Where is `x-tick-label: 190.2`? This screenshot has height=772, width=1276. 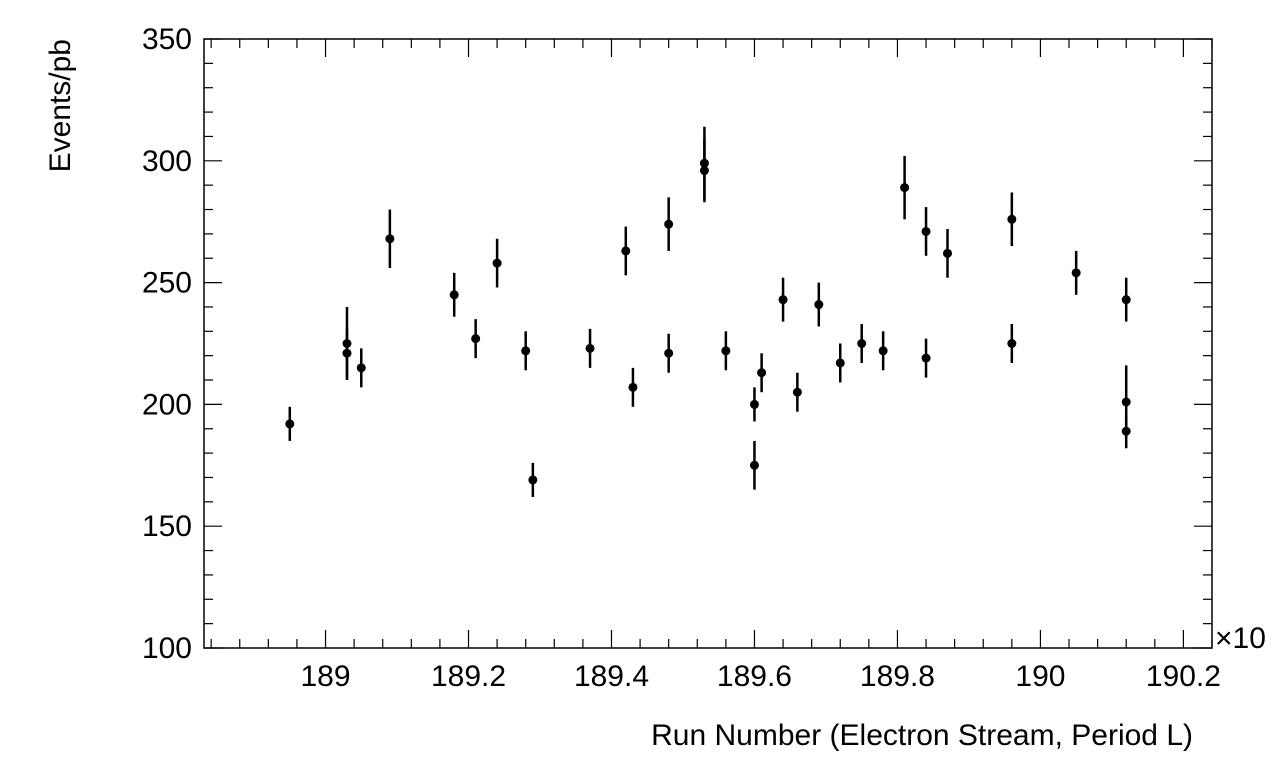
x-tick-label: 190.2 is located at coordinates (1183, 676).